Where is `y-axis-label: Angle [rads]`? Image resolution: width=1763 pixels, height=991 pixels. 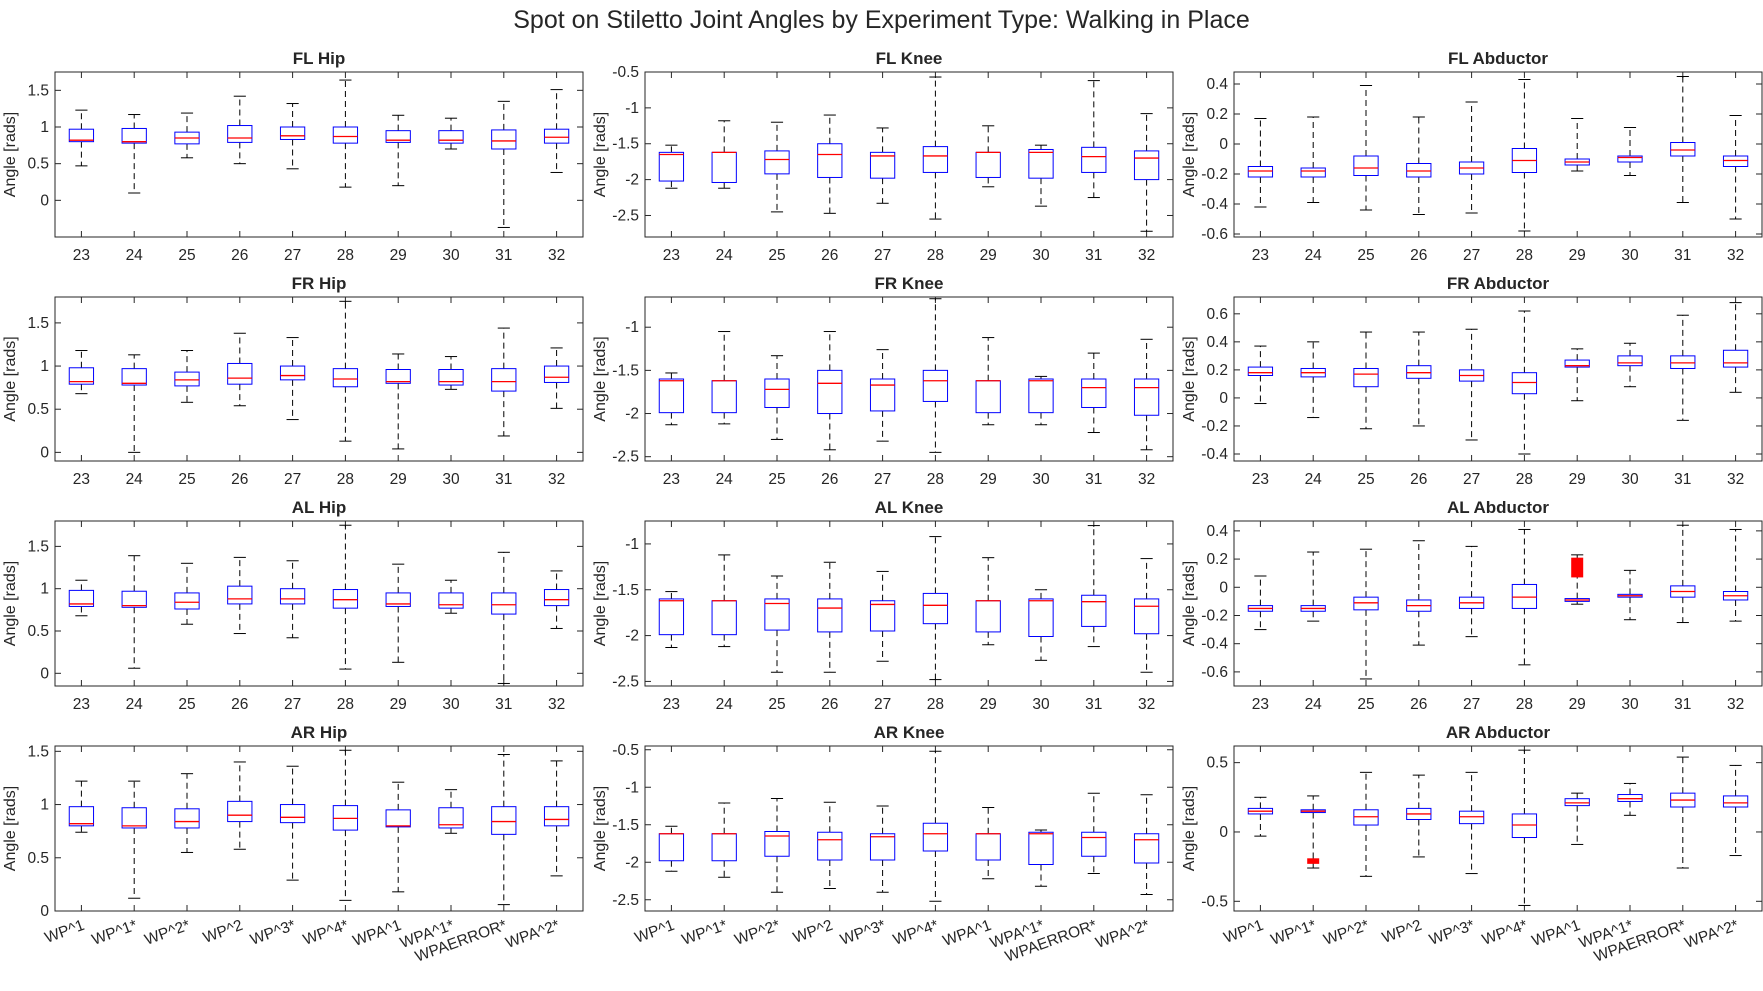
y-axis-label: Angle [rads] is located at coordinates (10, 378).